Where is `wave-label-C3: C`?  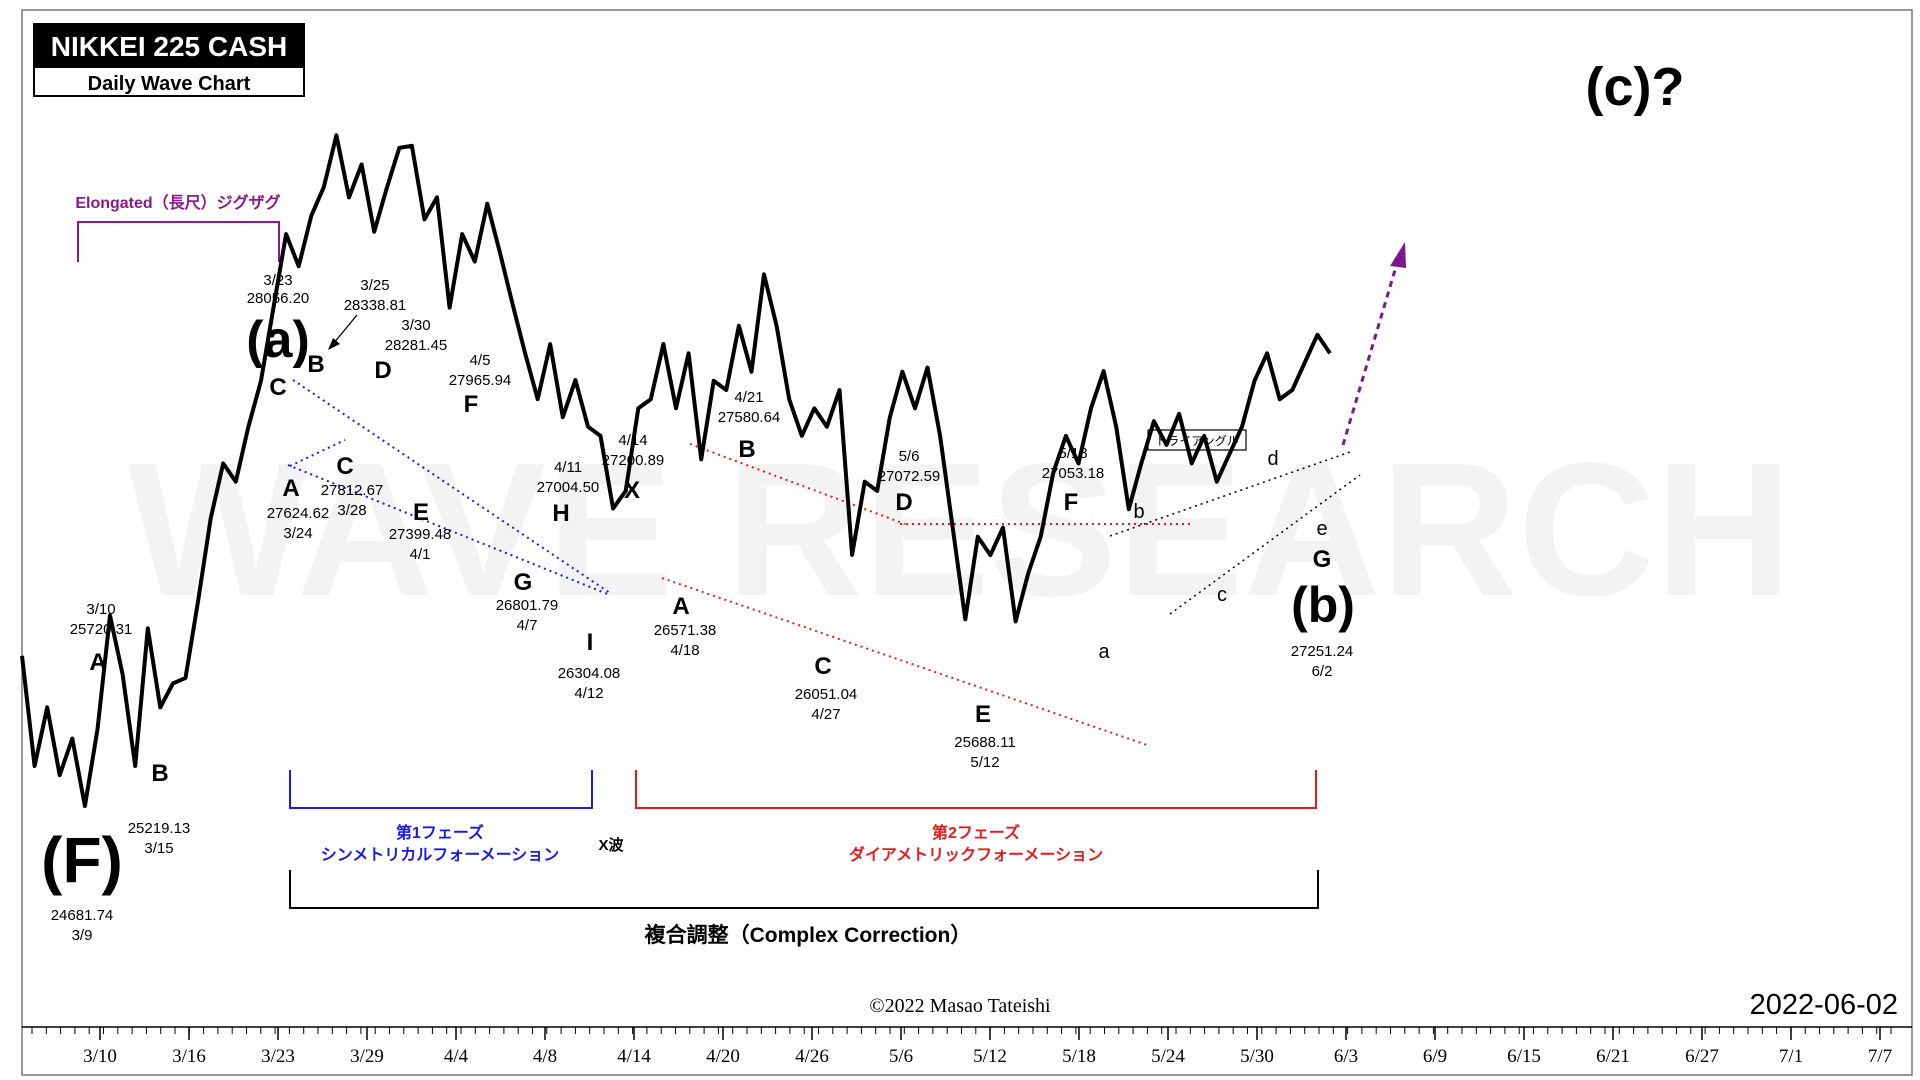
wave-label-C3: C is located at coordinates (822, 666).